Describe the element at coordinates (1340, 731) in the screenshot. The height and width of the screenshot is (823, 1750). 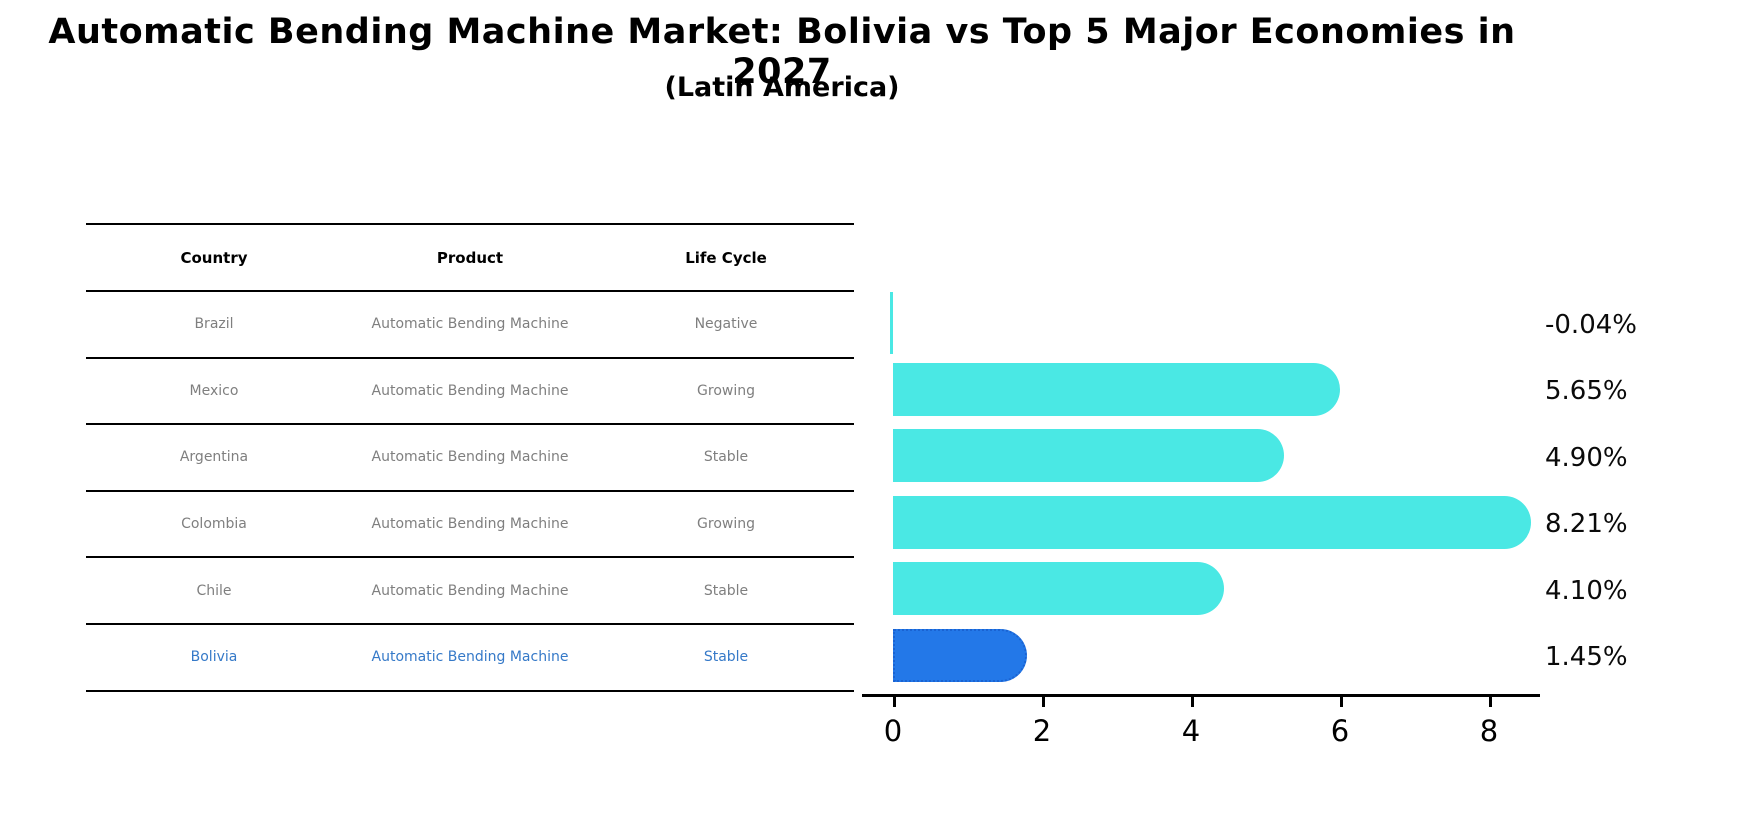
I see `x-axis-tick-label: 6` at that location.